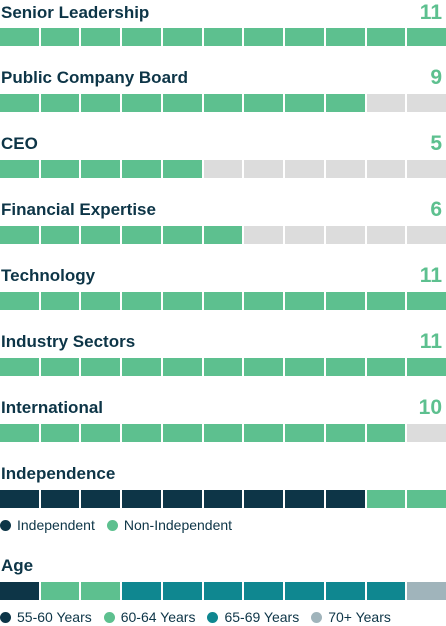 This screenshot has height=626, width=446. I want to click on legend-label: Independent, so click(56, 525).